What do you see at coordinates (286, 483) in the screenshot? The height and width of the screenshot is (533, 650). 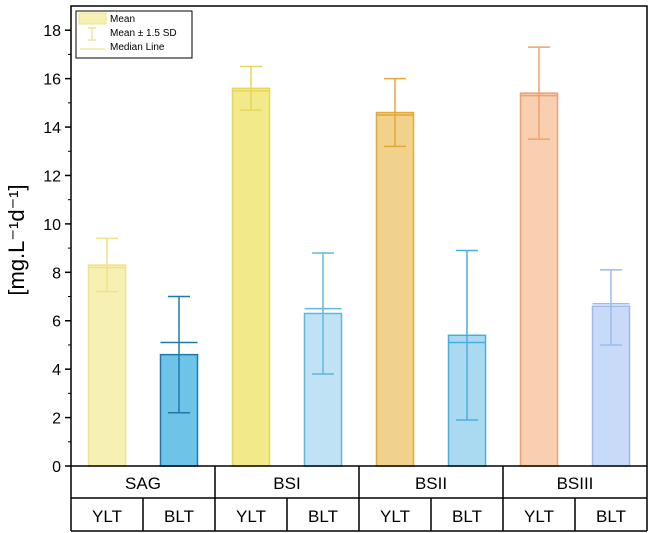 I see `group-label-bsi: BSI` at bounding box center [286, 483].